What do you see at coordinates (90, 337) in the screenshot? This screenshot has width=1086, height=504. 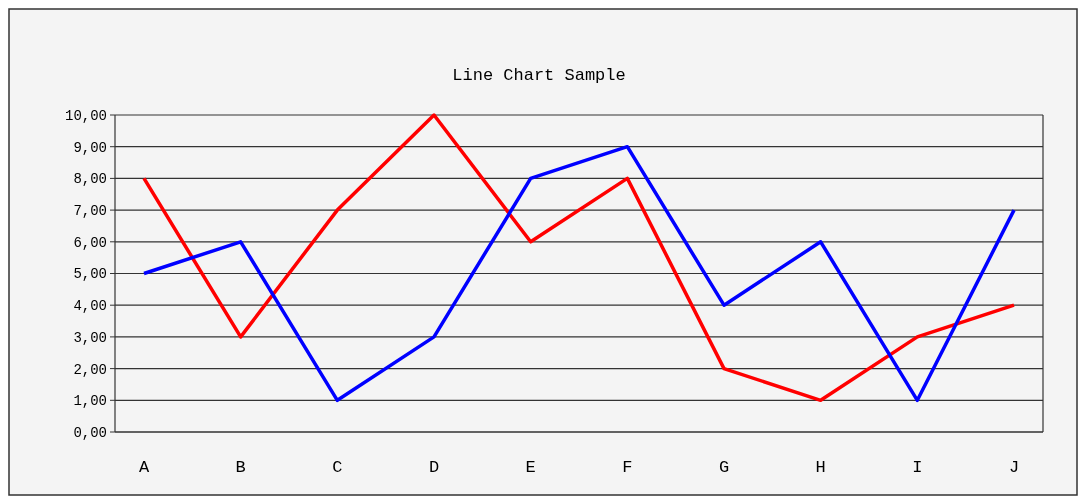 I see `y-tick-label: 3,00` at bounding box center [90, 337].